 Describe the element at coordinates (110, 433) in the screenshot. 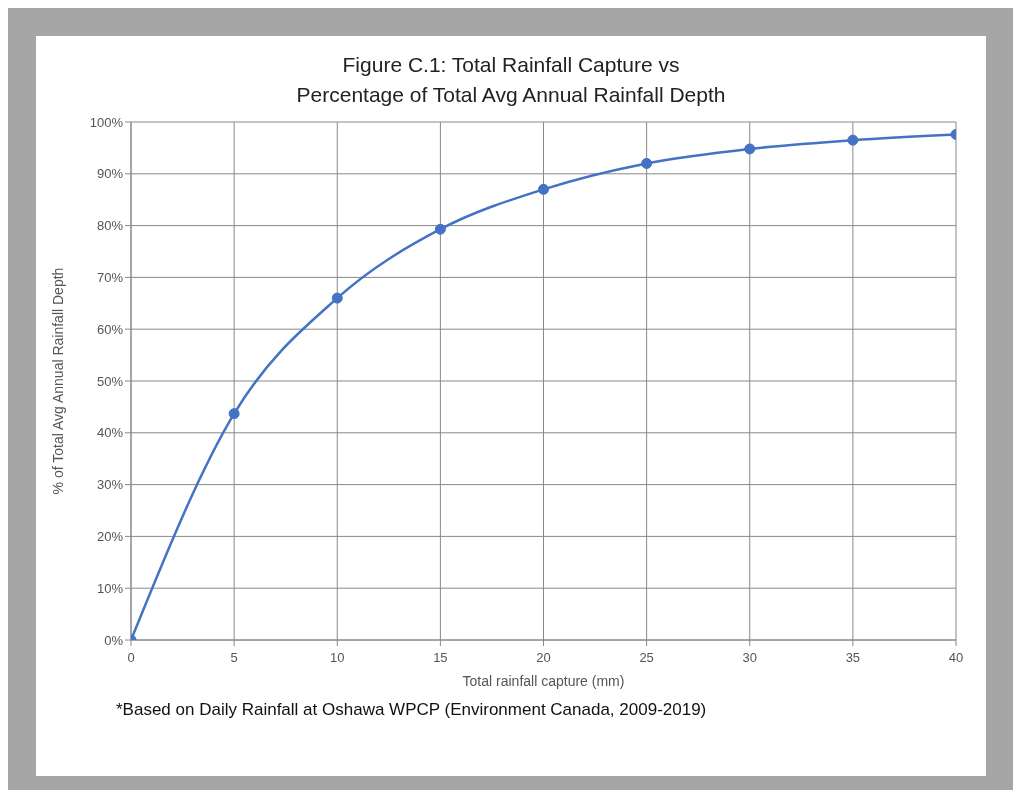

I see `y-tick-label: 40%` at that location.